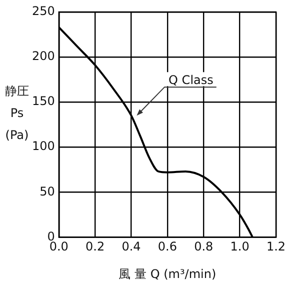 The image size is (290, 290). I want to click on x-tick-label: 1.2, so click(276, 247).